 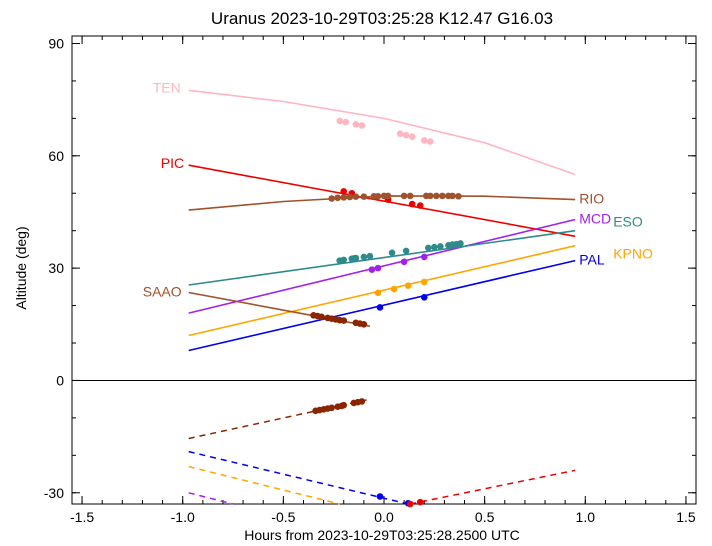 I want to click on series-label-rio: RIO, so click(x=591, y=199).